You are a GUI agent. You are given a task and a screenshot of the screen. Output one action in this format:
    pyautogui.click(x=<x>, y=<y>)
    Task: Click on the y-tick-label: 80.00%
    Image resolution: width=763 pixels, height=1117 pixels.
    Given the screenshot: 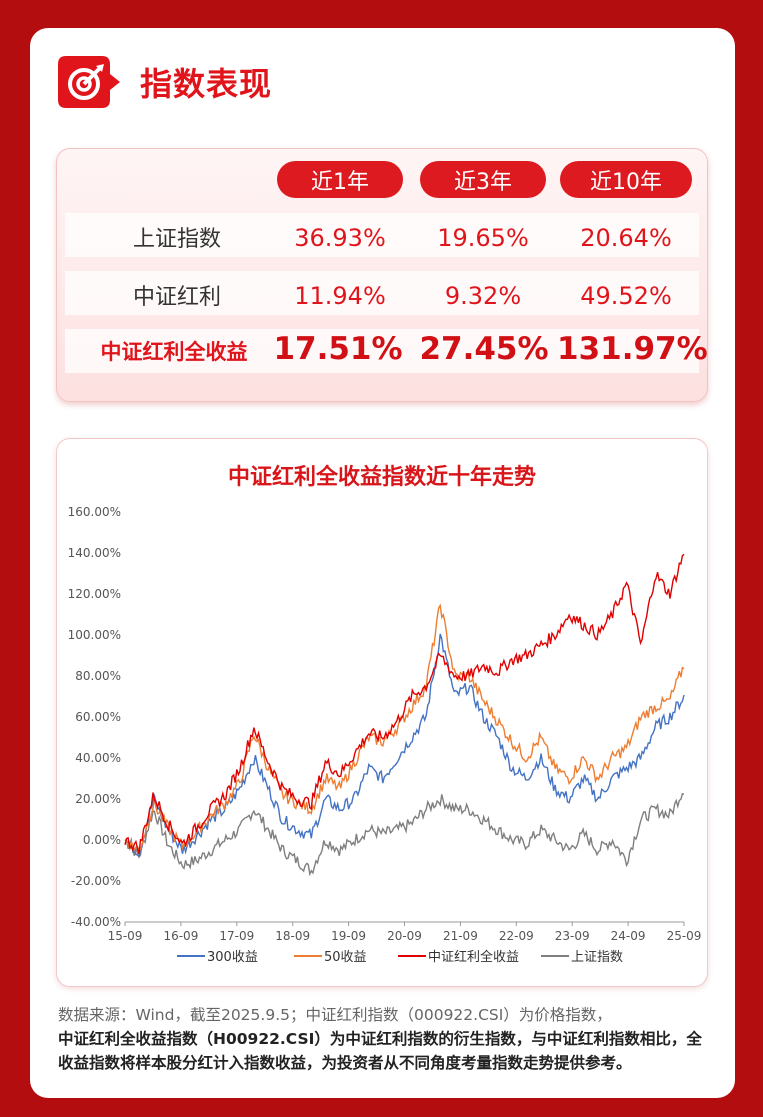 What is the action you would take?
    pyautogui.click(x=98, y=676)
    